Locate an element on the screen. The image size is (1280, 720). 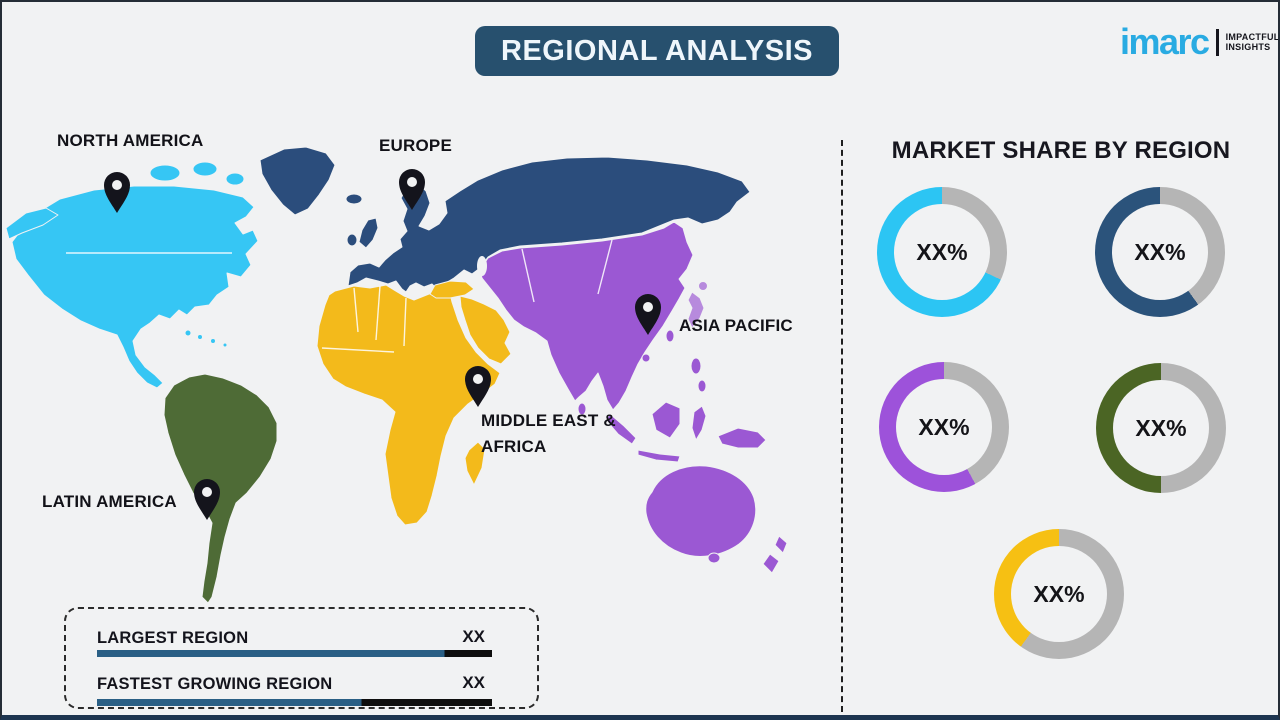
panel-divider is located at coordinates (842, 426).